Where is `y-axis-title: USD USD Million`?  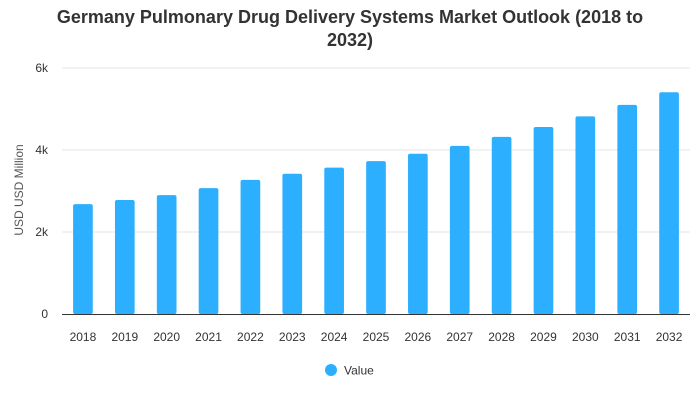
y-axis-title: USD USD Million is located at coordinates (19, 189).